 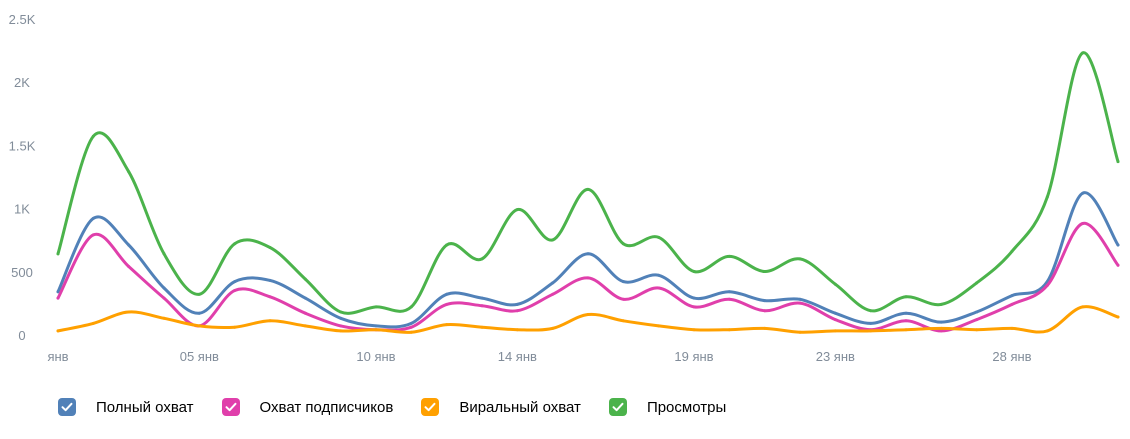 What do you see at coordinates (145, 407) in the screenshot?
I see `legend-label: Полный охват` at bounding box center [145, 407].